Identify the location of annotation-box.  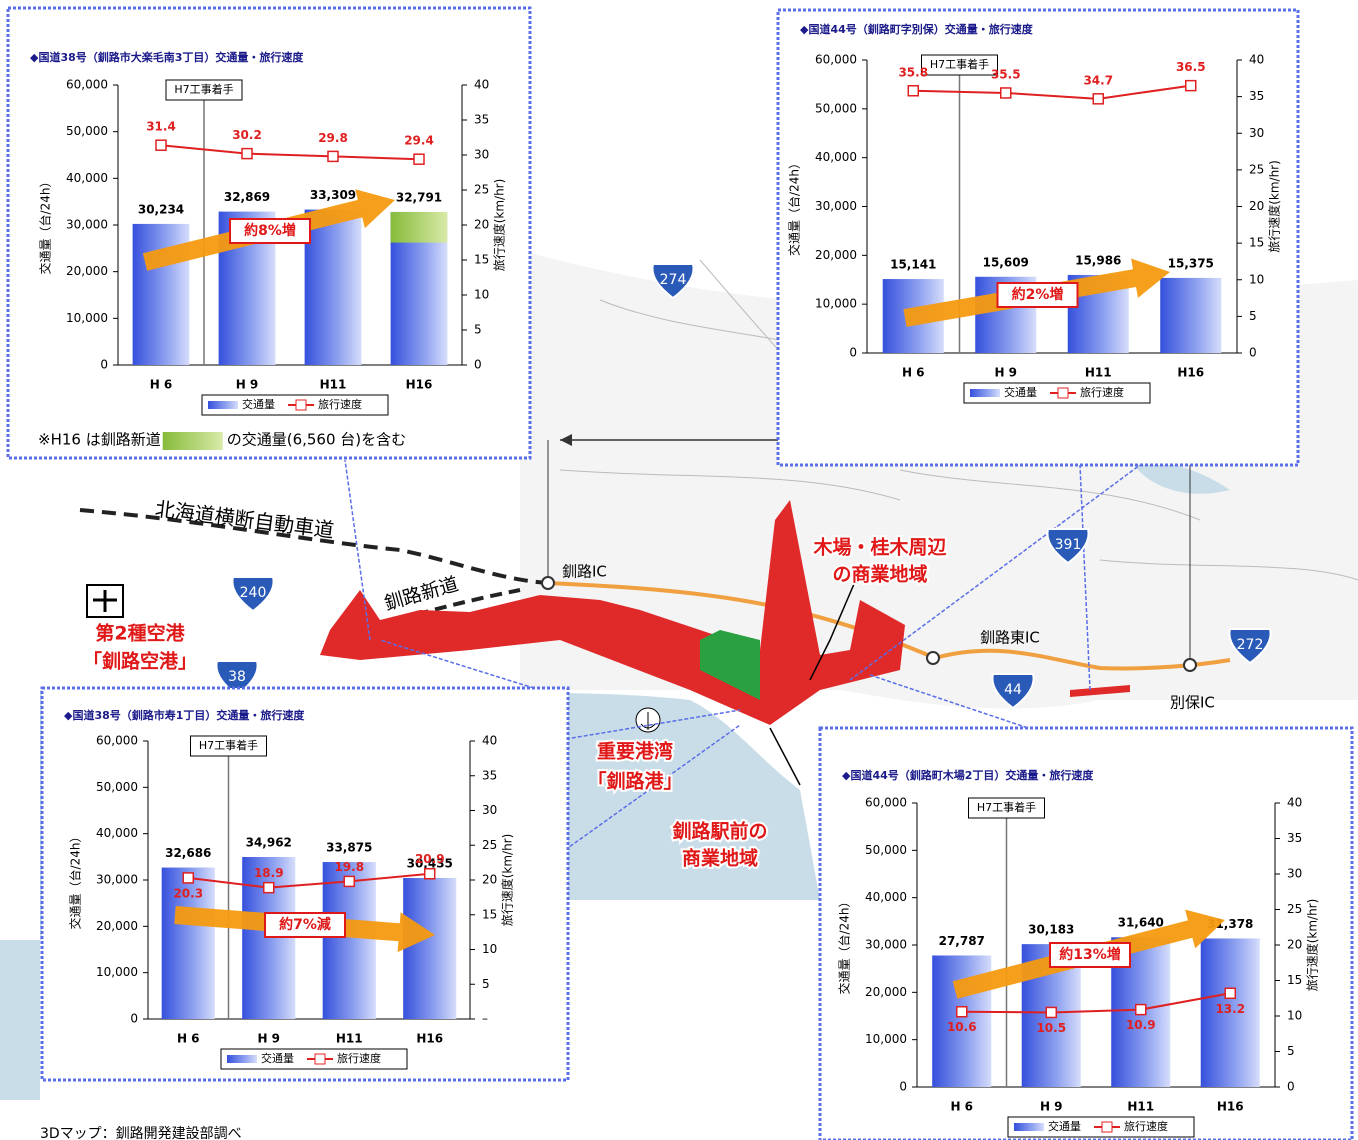
(959, 65).